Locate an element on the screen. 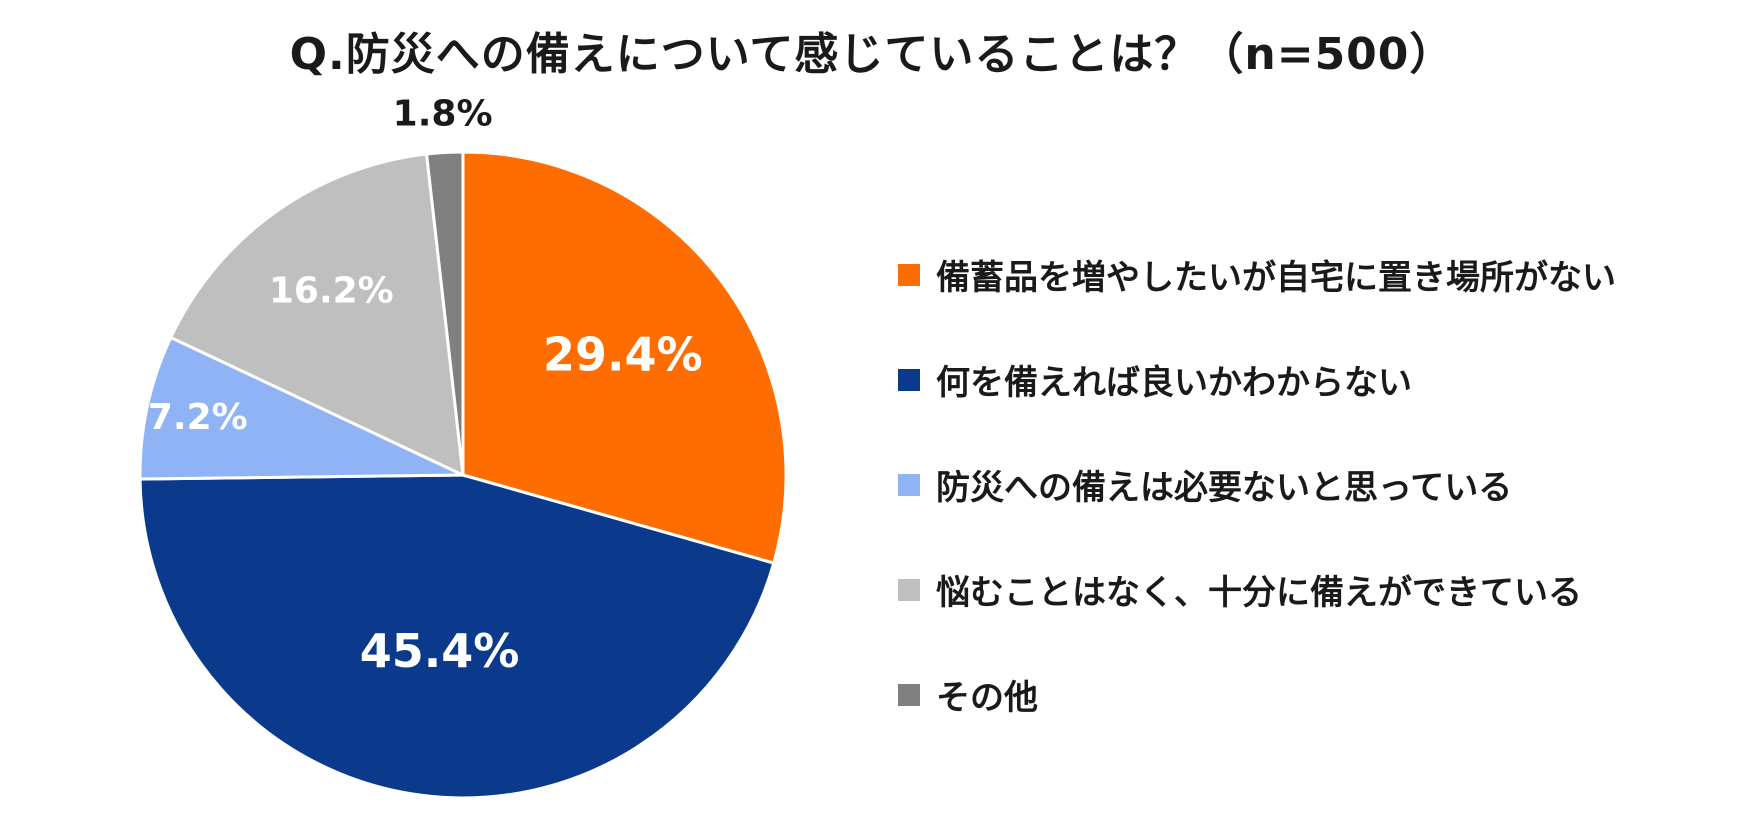 The width and height of the screenshot is (1744, 813). legend-item-dont-know: 何を備えれば良いかわからない is located at coordinates (1257, 379).